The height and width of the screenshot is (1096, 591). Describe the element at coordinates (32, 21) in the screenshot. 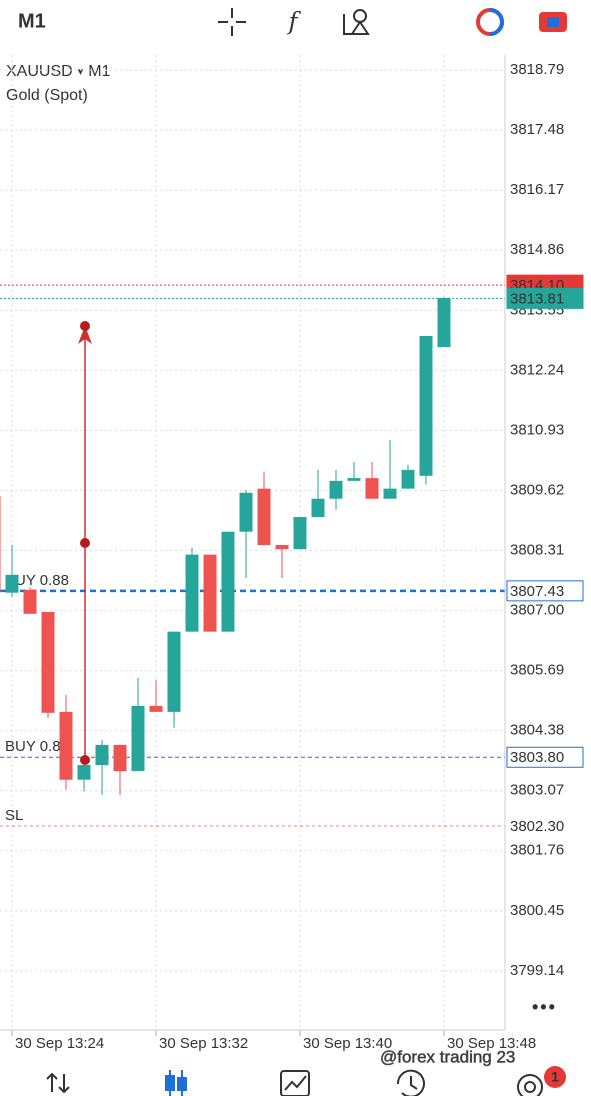

I see `timeframe-button: M1` at that location.